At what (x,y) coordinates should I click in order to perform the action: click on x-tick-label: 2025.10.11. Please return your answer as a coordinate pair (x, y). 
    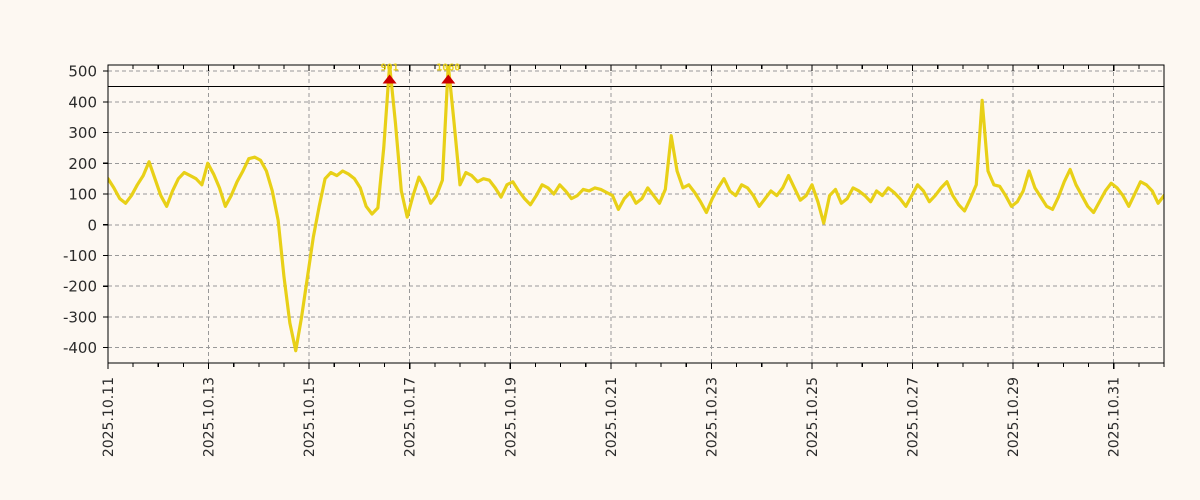
    Looking at the image, I should click on (109, 417).